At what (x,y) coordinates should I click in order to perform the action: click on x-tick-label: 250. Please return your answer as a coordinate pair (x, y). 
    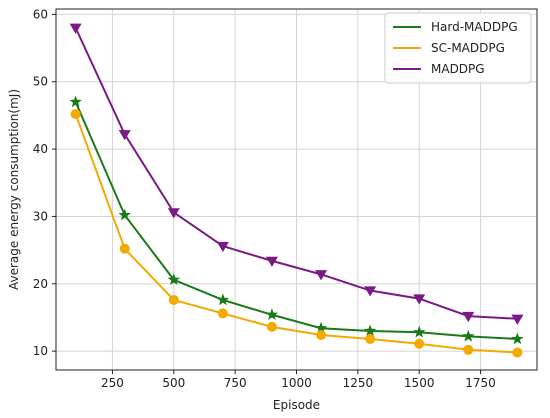
    Looking at the image, I should click on (112, 383).